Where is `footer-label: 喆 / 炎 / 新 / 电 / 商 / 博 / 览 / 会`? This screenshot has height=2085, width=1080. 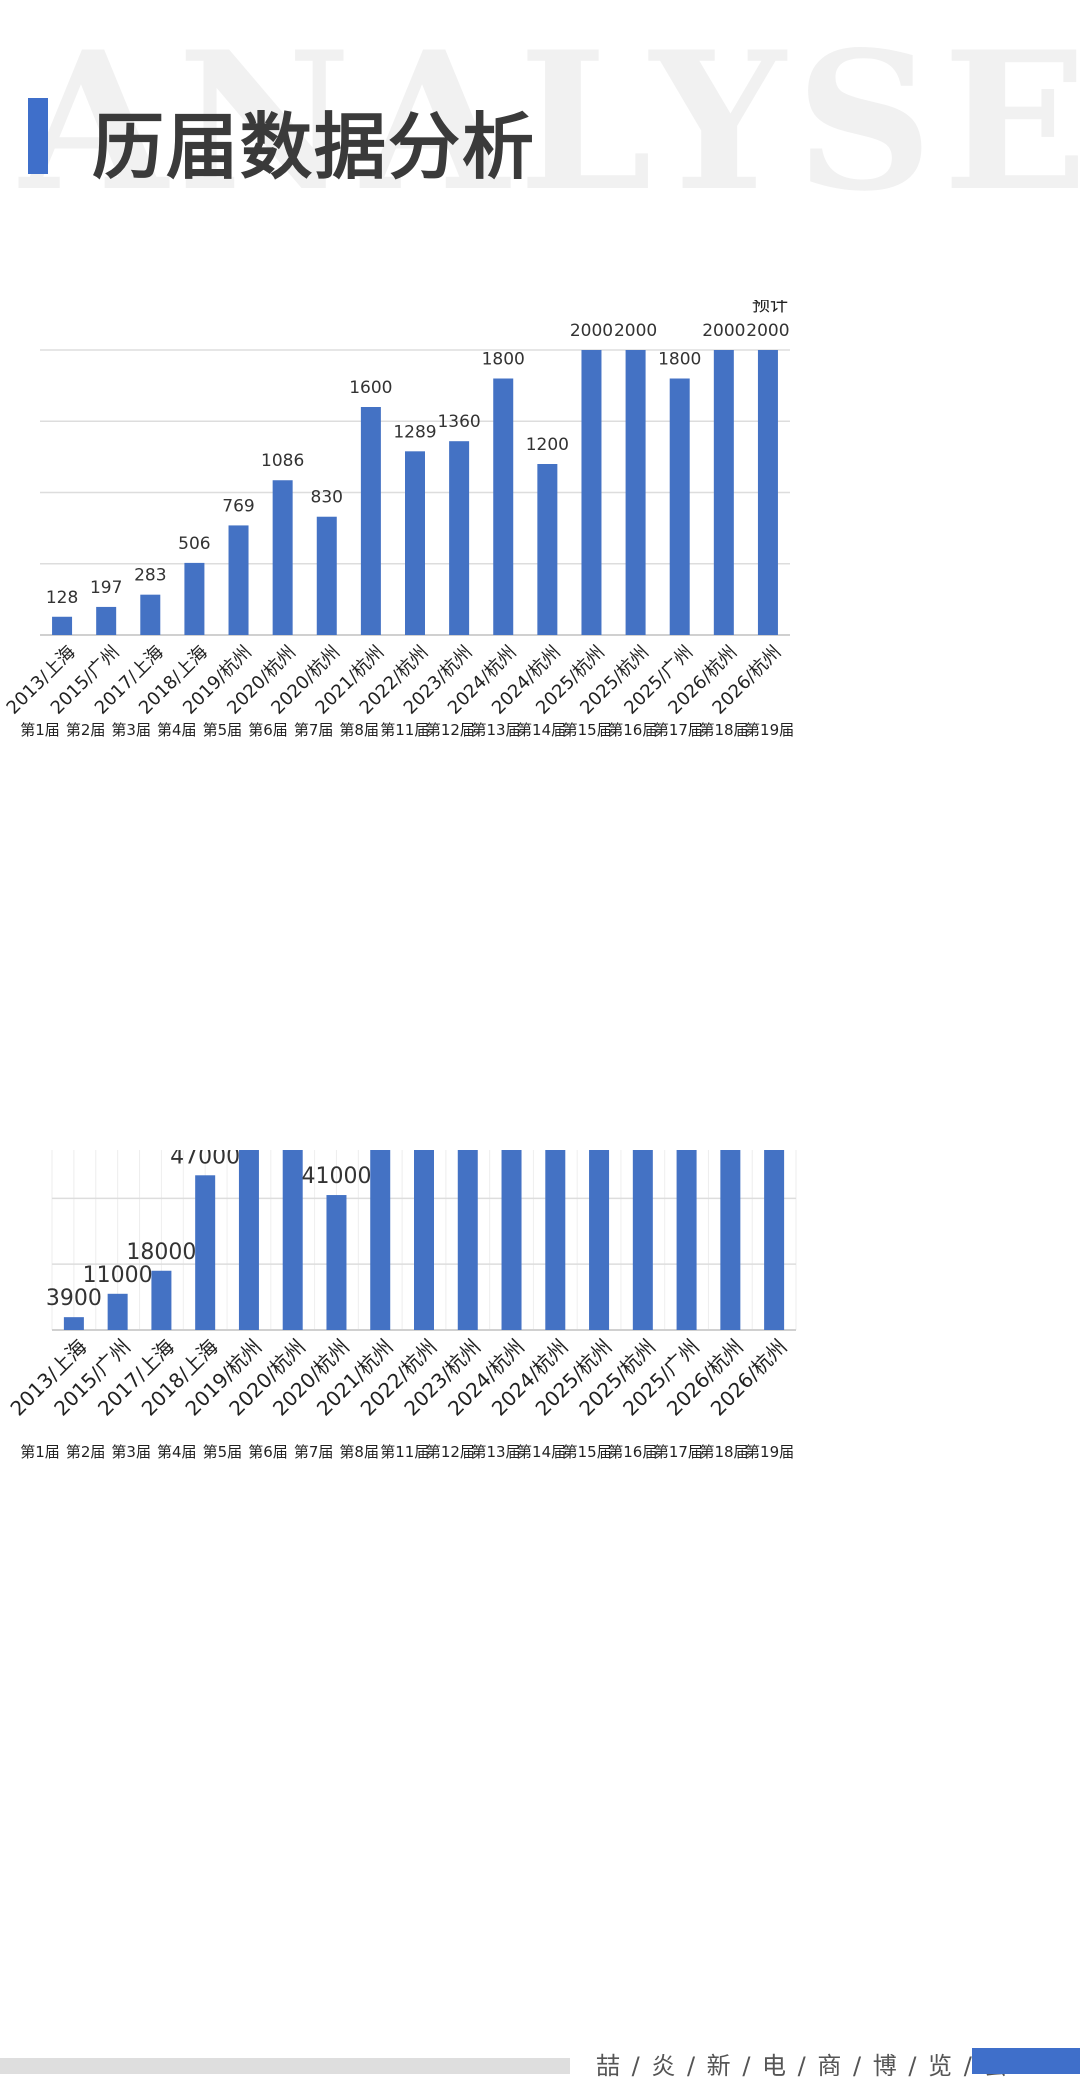 footer-label: 喆 / 炎 / 新 / 电 / 商 / 博 / 览 / 会 is located at coordinates (803, 2066).